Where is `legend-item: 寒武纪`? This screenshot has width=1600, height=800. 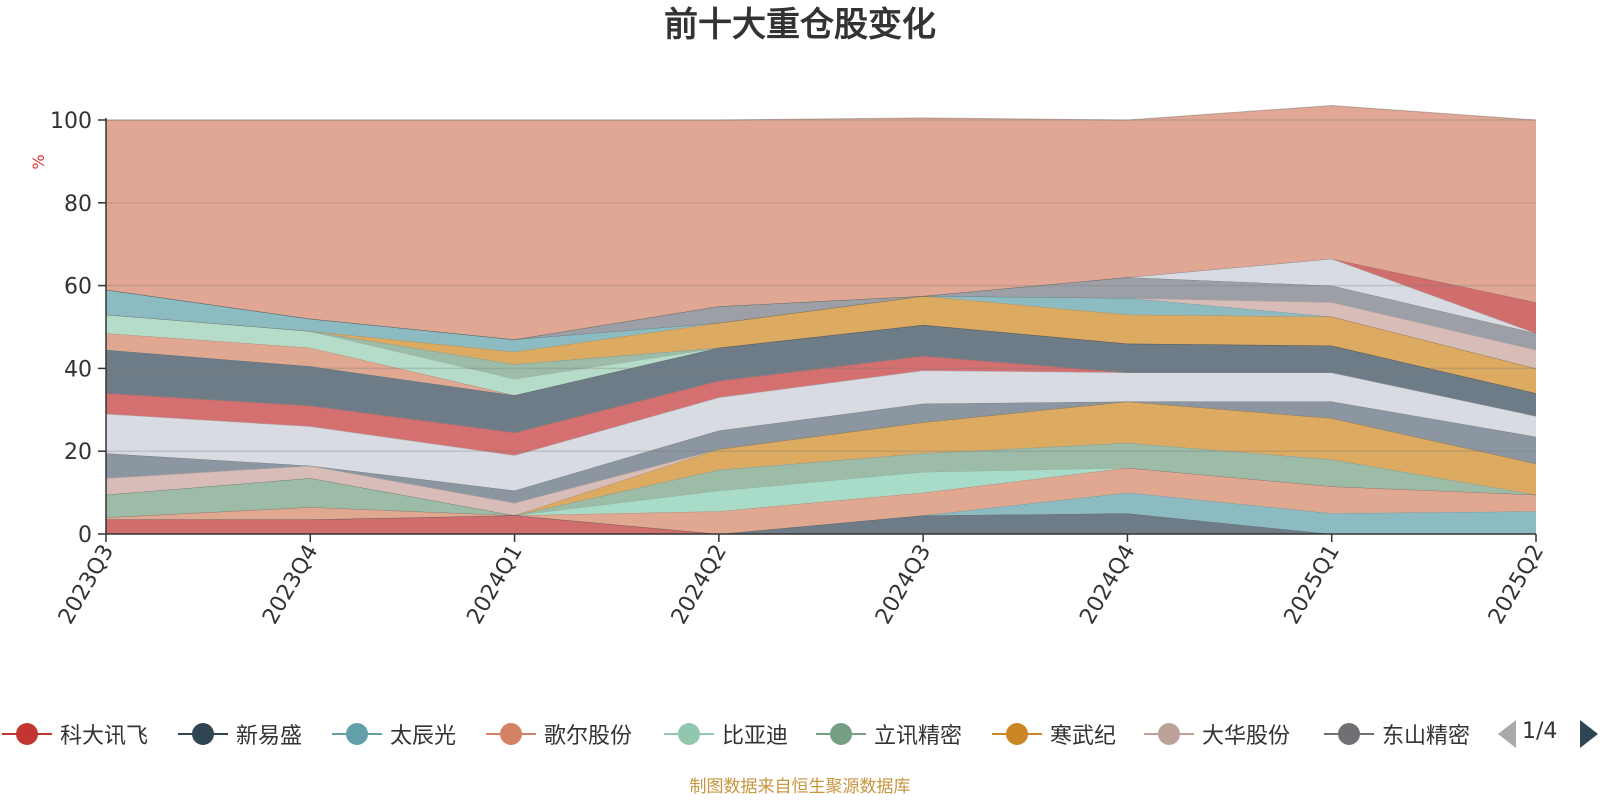 legend-item: 寒武纪 is located at coordinates (1054, 734).